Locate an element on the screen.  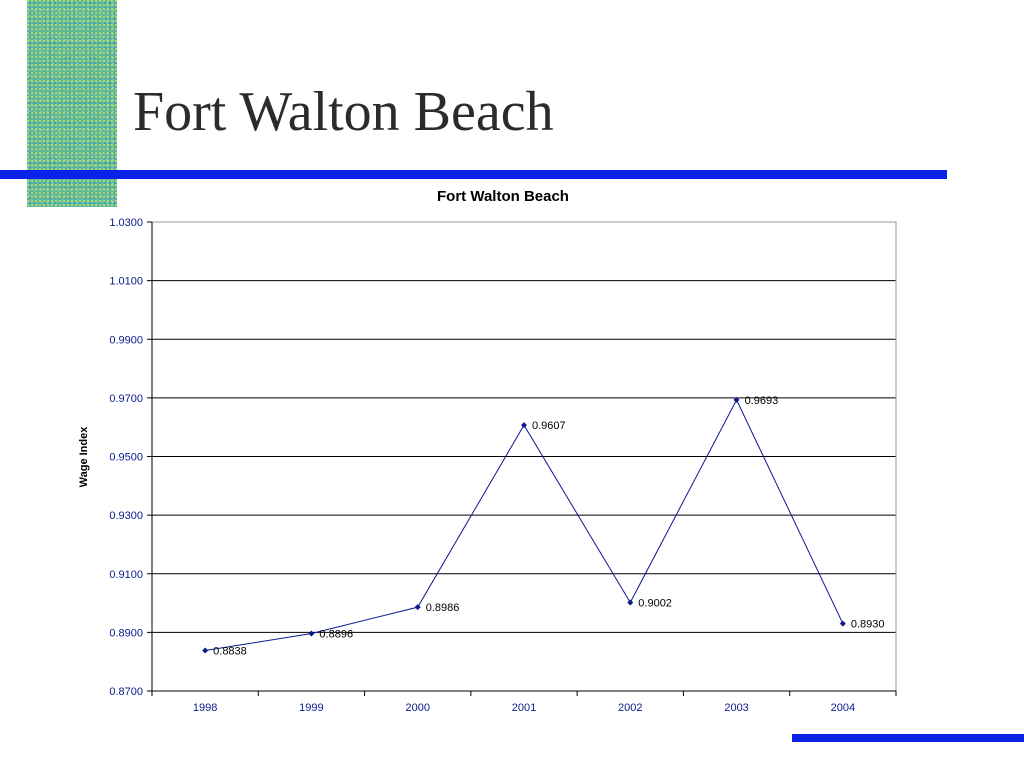
y-tick-label: 0.9300 is located at coordinates (126, 516).